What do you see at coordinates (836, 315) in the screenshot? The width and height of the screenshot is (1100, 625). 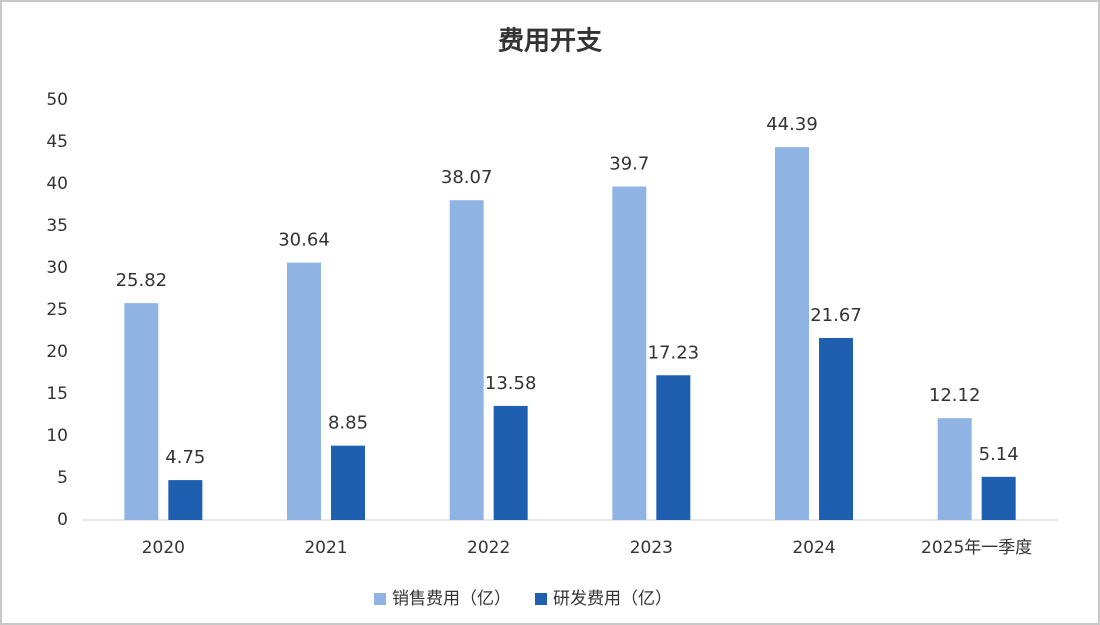 I see `value-label: 21.67` at bounding box center [836, 315].